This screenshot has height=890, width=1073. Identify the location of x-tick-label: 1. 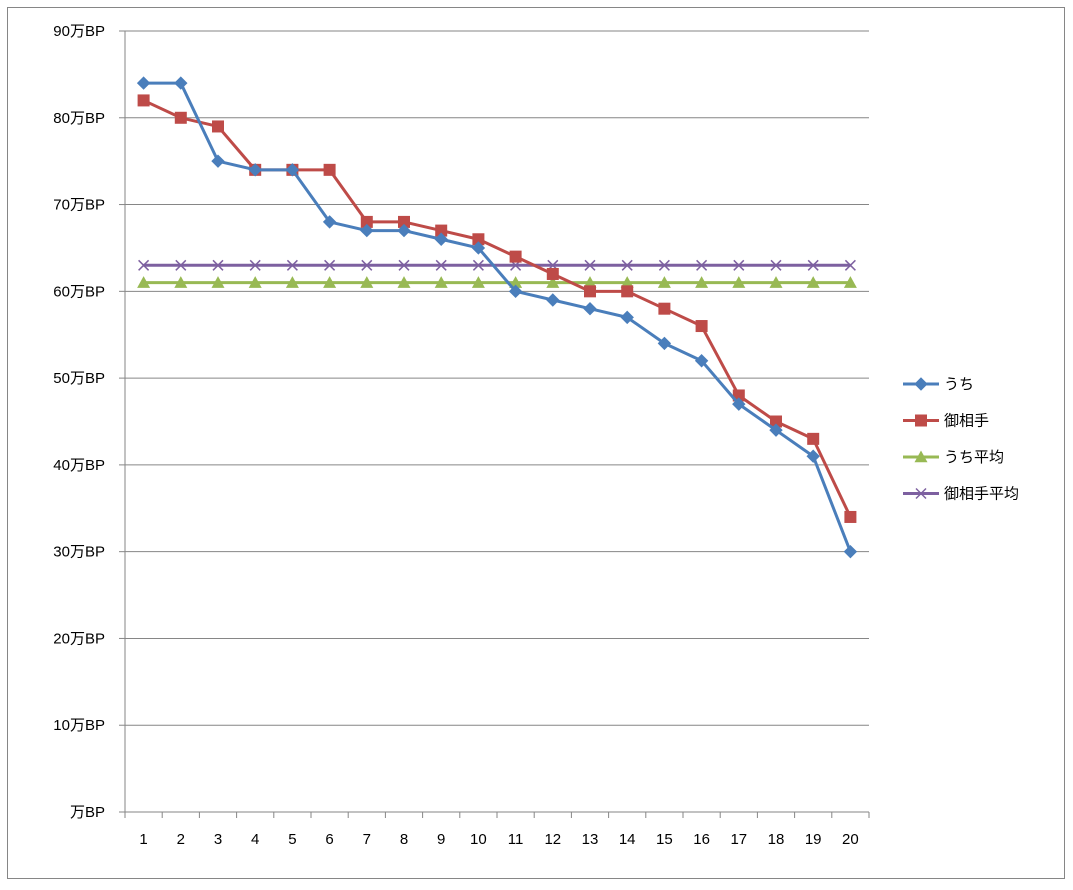
(143, 839).